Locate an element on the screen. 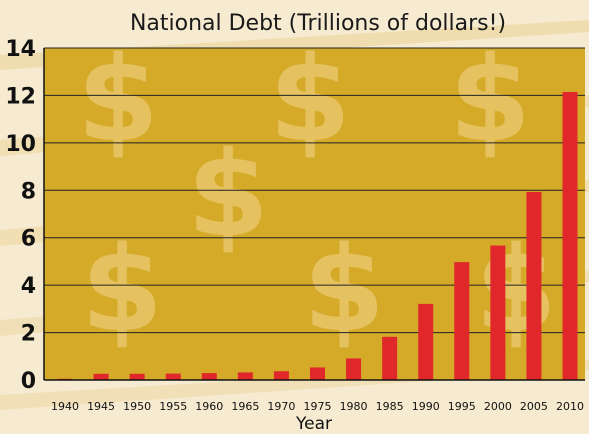  bar-1995 is located at coordinates (462, 321).